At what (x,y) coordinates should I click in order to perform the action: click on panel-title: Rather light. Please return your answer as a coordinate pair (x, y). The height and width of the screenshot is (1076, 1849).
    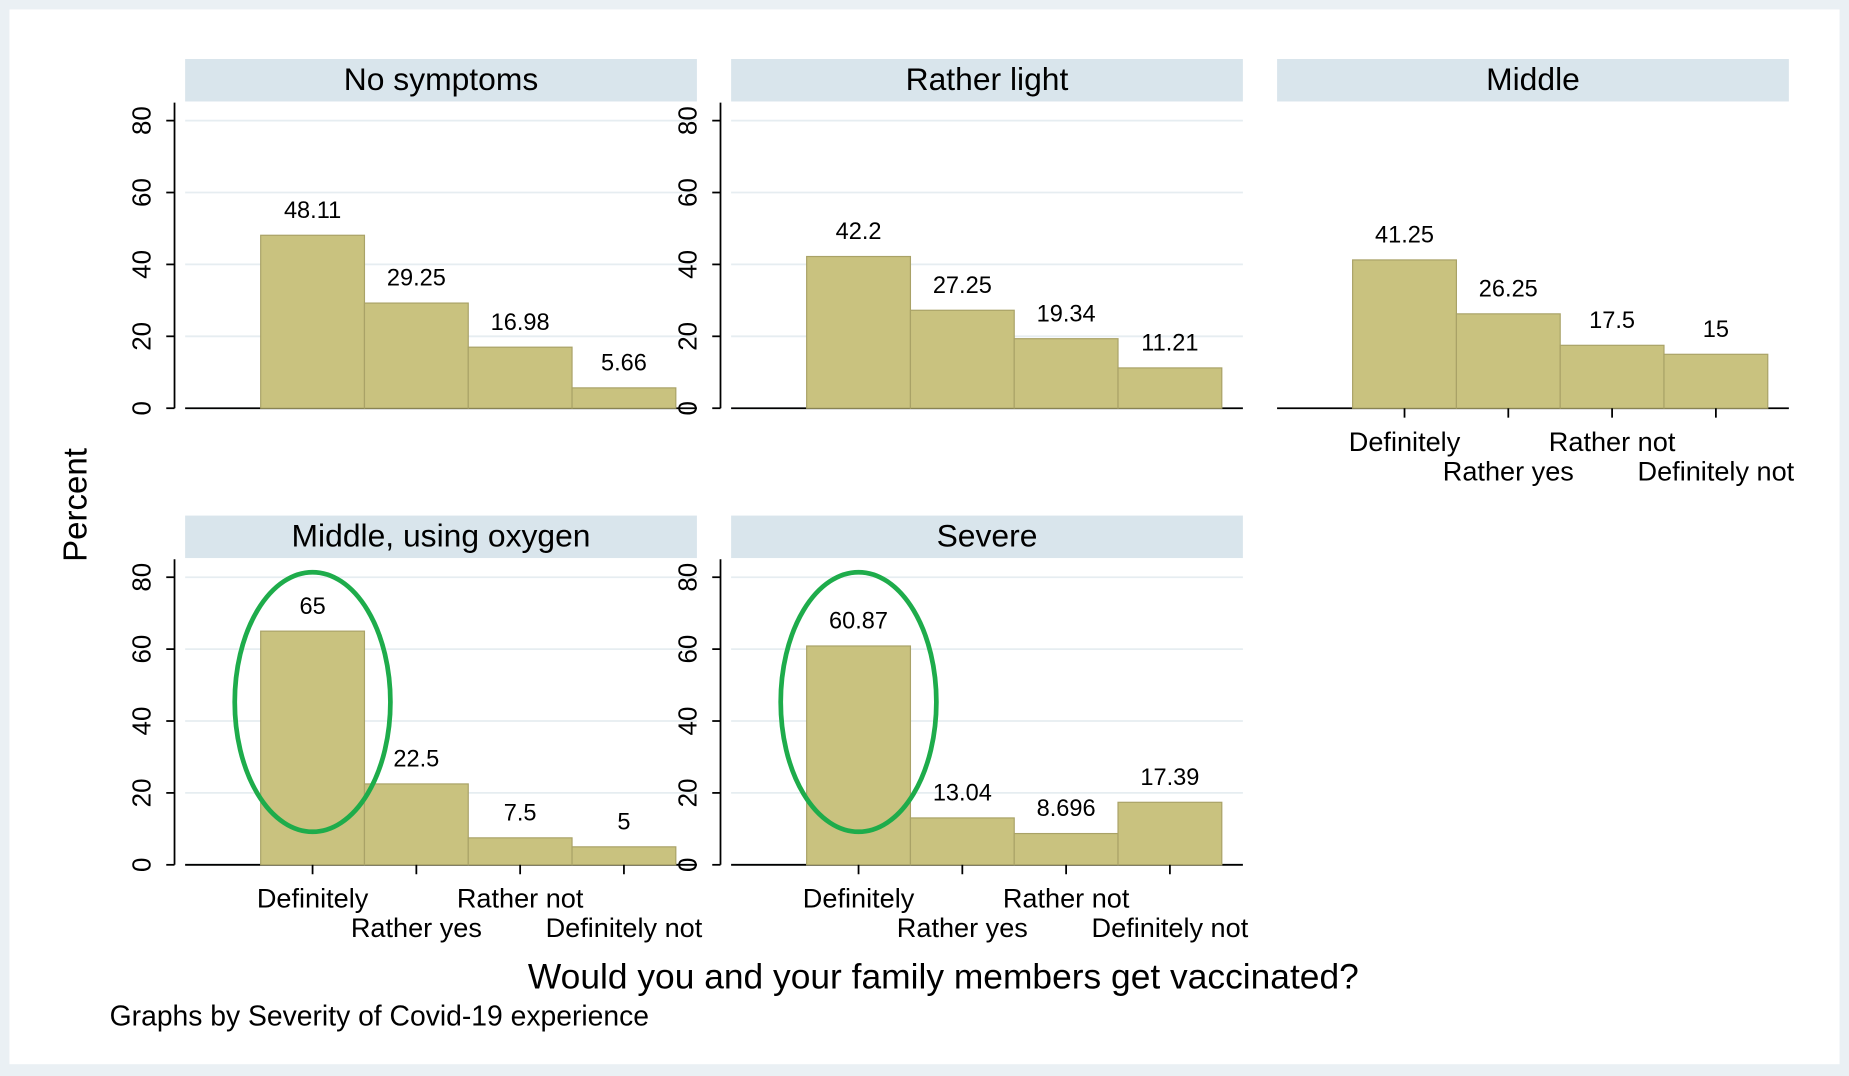
    Looking at the image, I should click on (987, 79).